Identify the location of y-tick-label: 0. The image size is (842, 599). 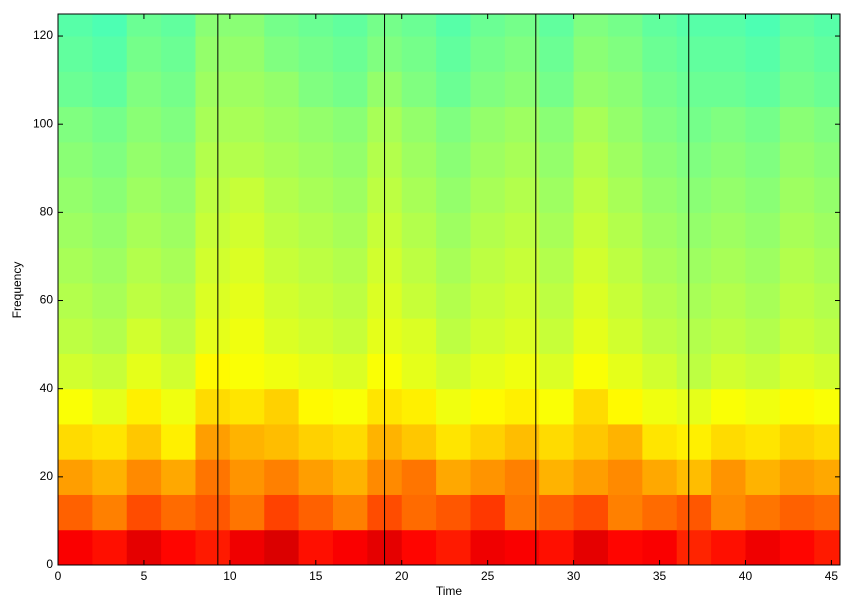
(49, 564).